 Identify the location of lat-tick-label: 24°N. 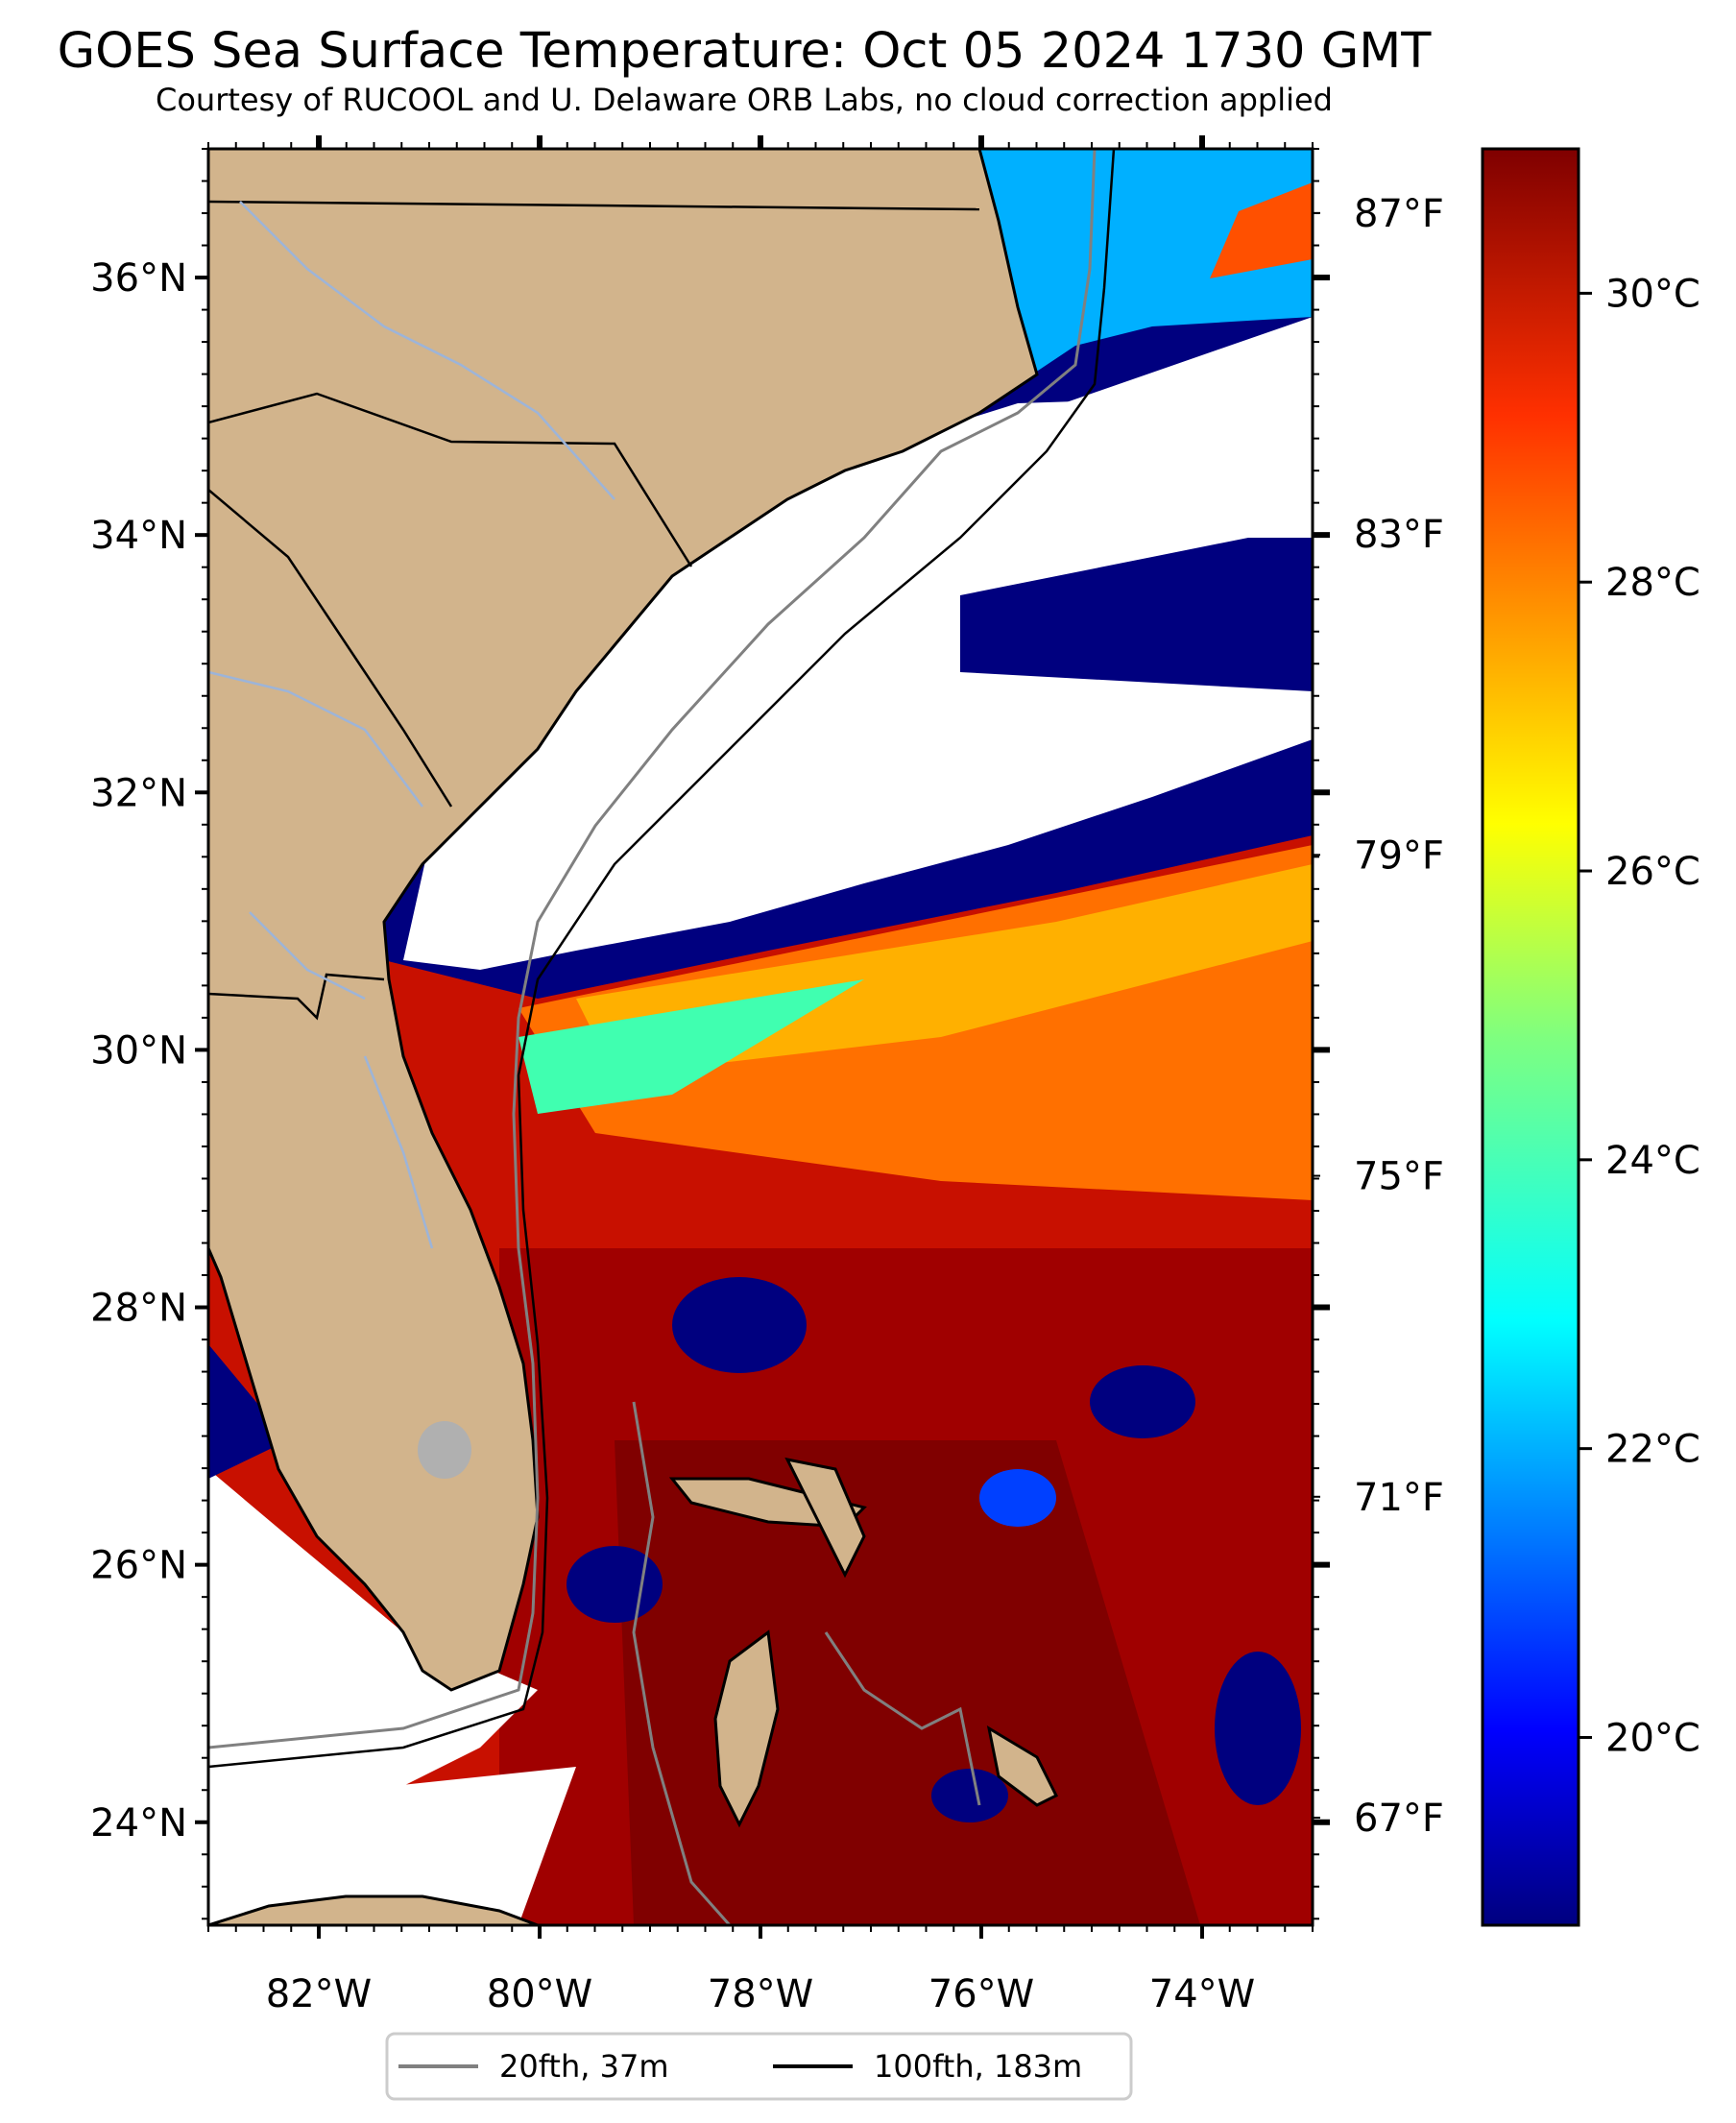
(138, 1823).